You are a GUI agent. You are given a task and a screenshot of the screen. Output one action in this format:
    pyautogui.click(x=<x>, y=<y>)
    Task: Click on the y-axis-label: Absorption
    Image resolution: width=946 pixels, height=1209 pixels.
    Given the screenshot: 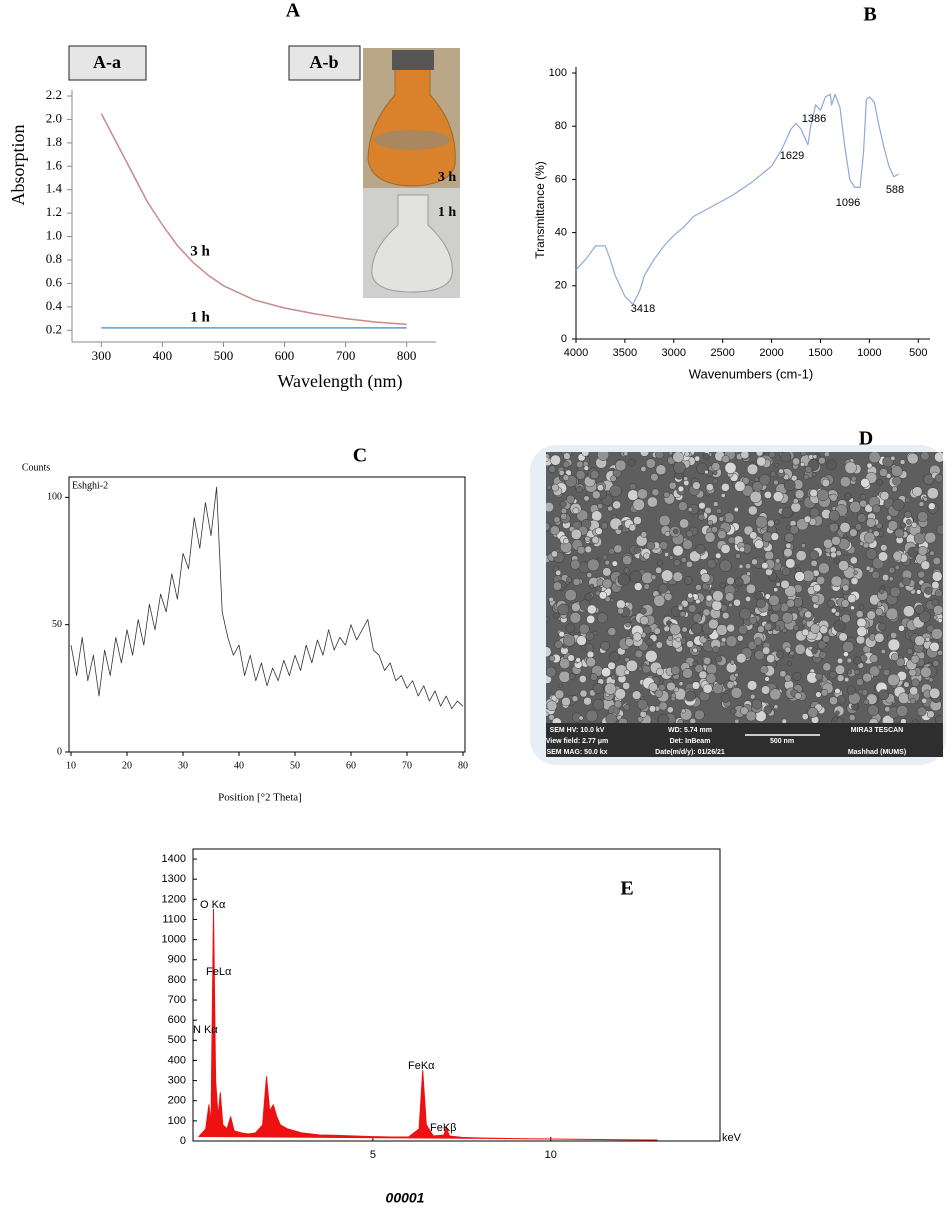 What is the action you would take?
    pyautogui.click(x=18, y=165)
    